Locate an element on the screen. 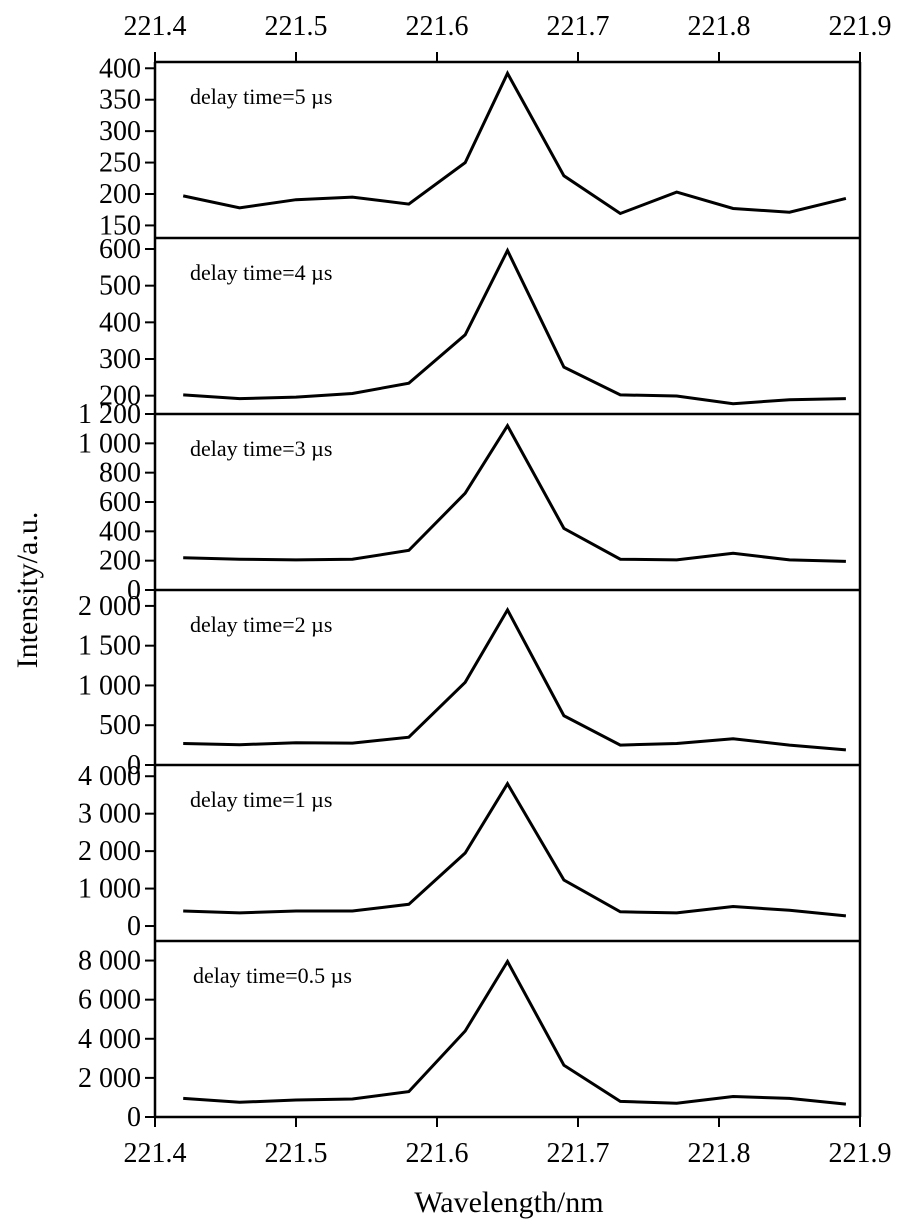 Image resolution: width=900 pixels, height=1226 pixels. panel-4: 0 500 1 000 1 500 2 000 delay time=2 µs is located at coordinates (470, 685).